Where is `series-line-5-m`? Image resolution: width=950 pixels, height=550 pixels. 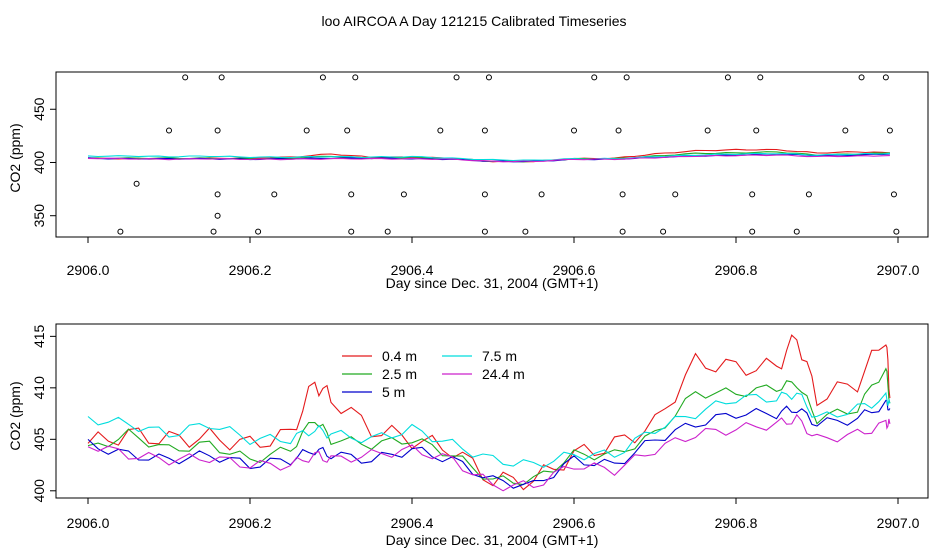
series-line-5-m is located at coordinates (489, 444).